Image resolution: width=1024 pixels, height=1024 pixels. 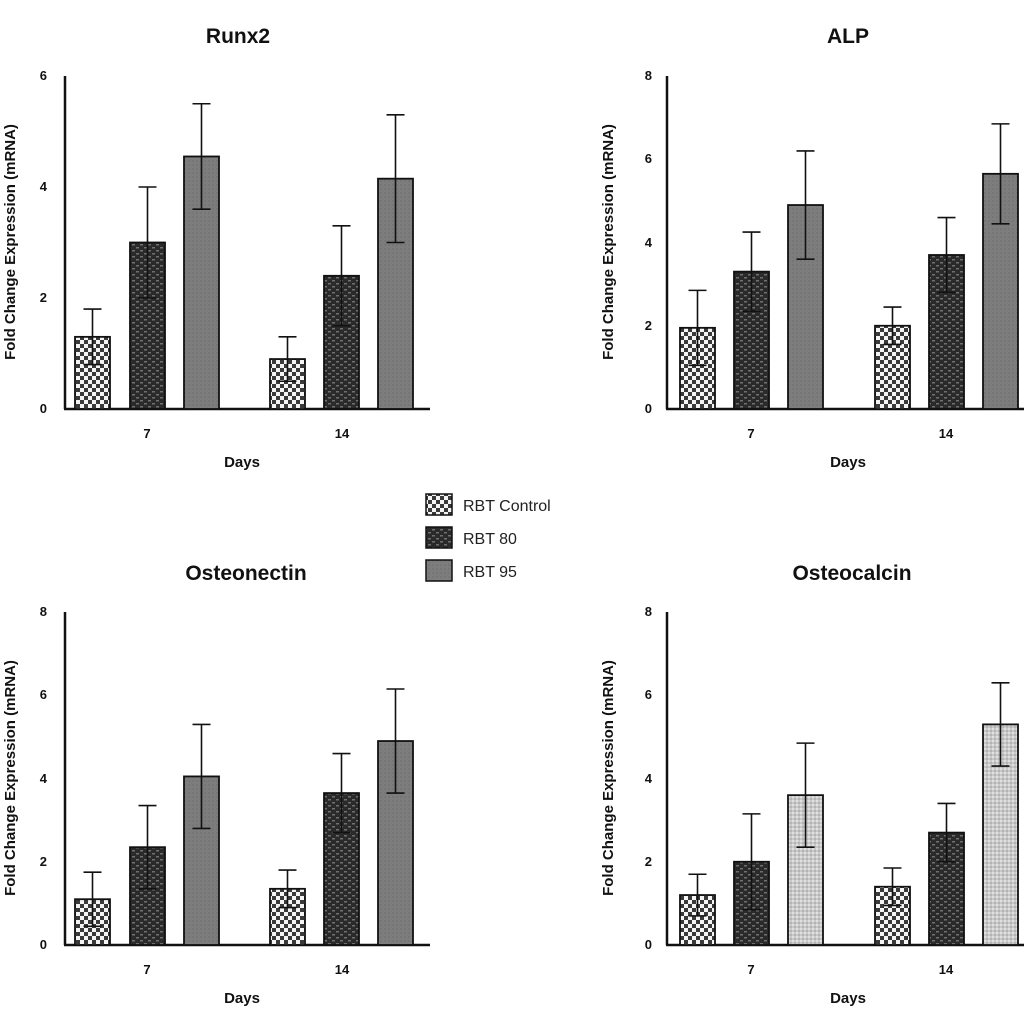 What do you see at coordinates (439, 504) in the screenshot?
I see `legend-swatch-rbt-control` at bounding box center [439, 504].